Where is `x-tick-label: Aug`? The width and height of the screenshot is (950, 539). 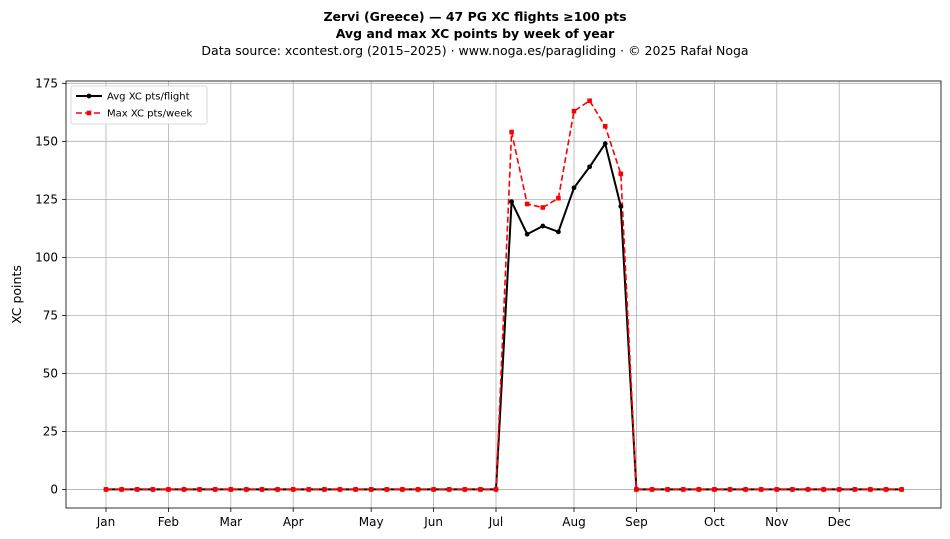 x-tick-label: Aug is located at coordinates (573, 522).